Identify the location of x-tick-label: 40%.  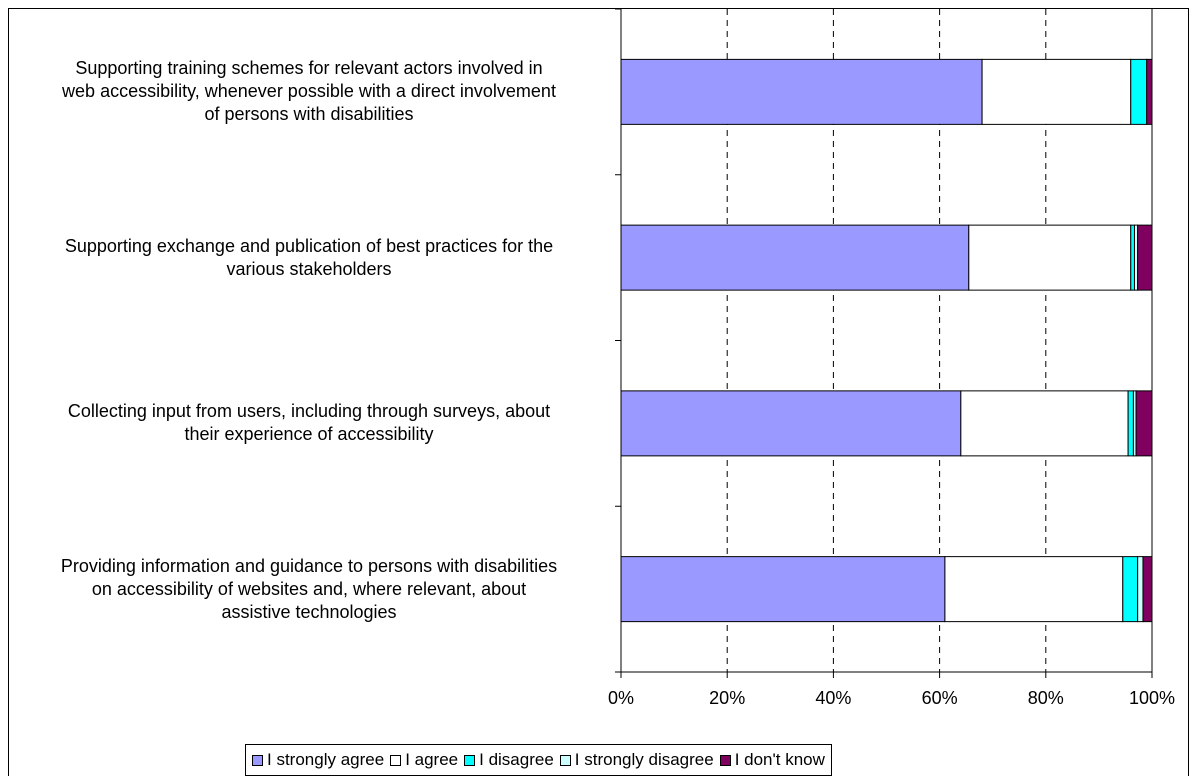
(833, 698).